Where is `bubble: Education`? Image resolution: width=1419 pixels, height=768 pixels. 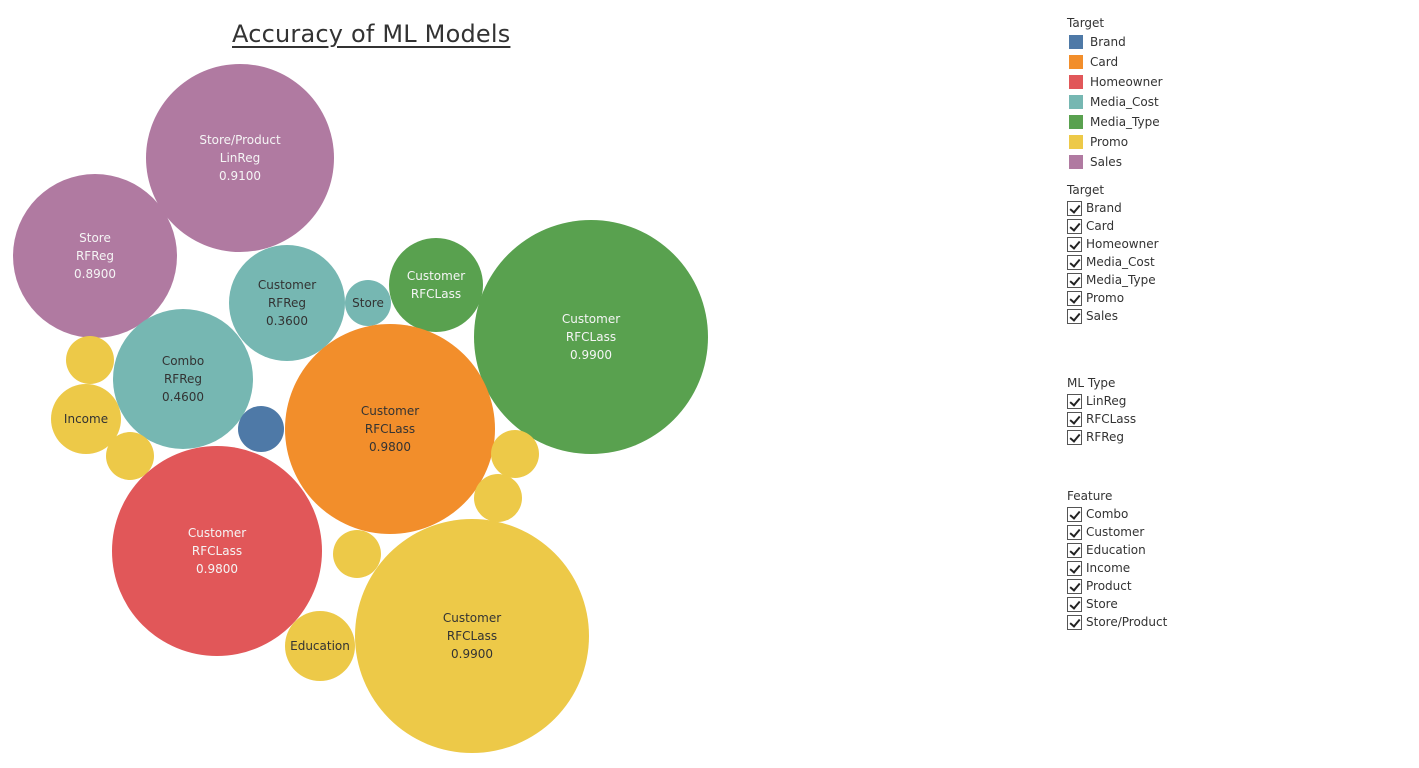 bubble: Education is located at coordinates (320, 646).